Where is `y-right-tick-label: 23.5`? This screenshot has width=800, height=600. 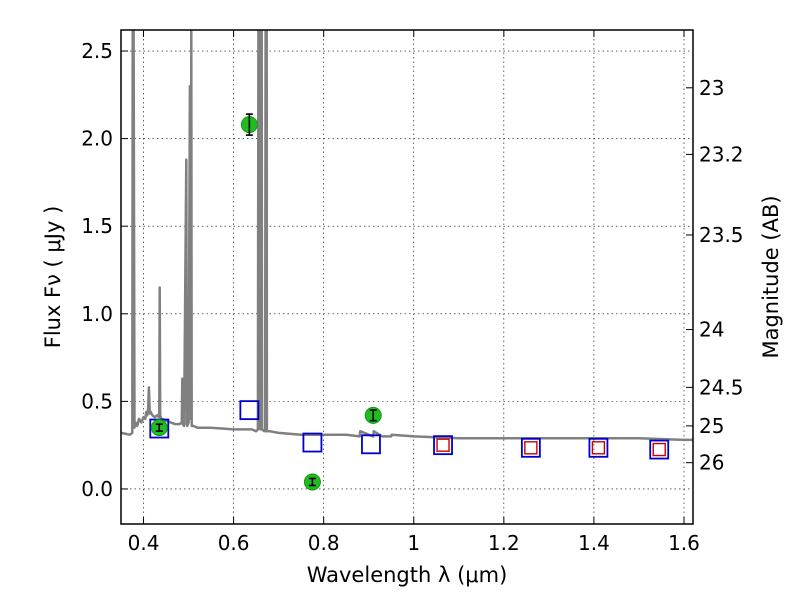
y-right-tick-label: 23.5 is located at coordinates (721, 235).